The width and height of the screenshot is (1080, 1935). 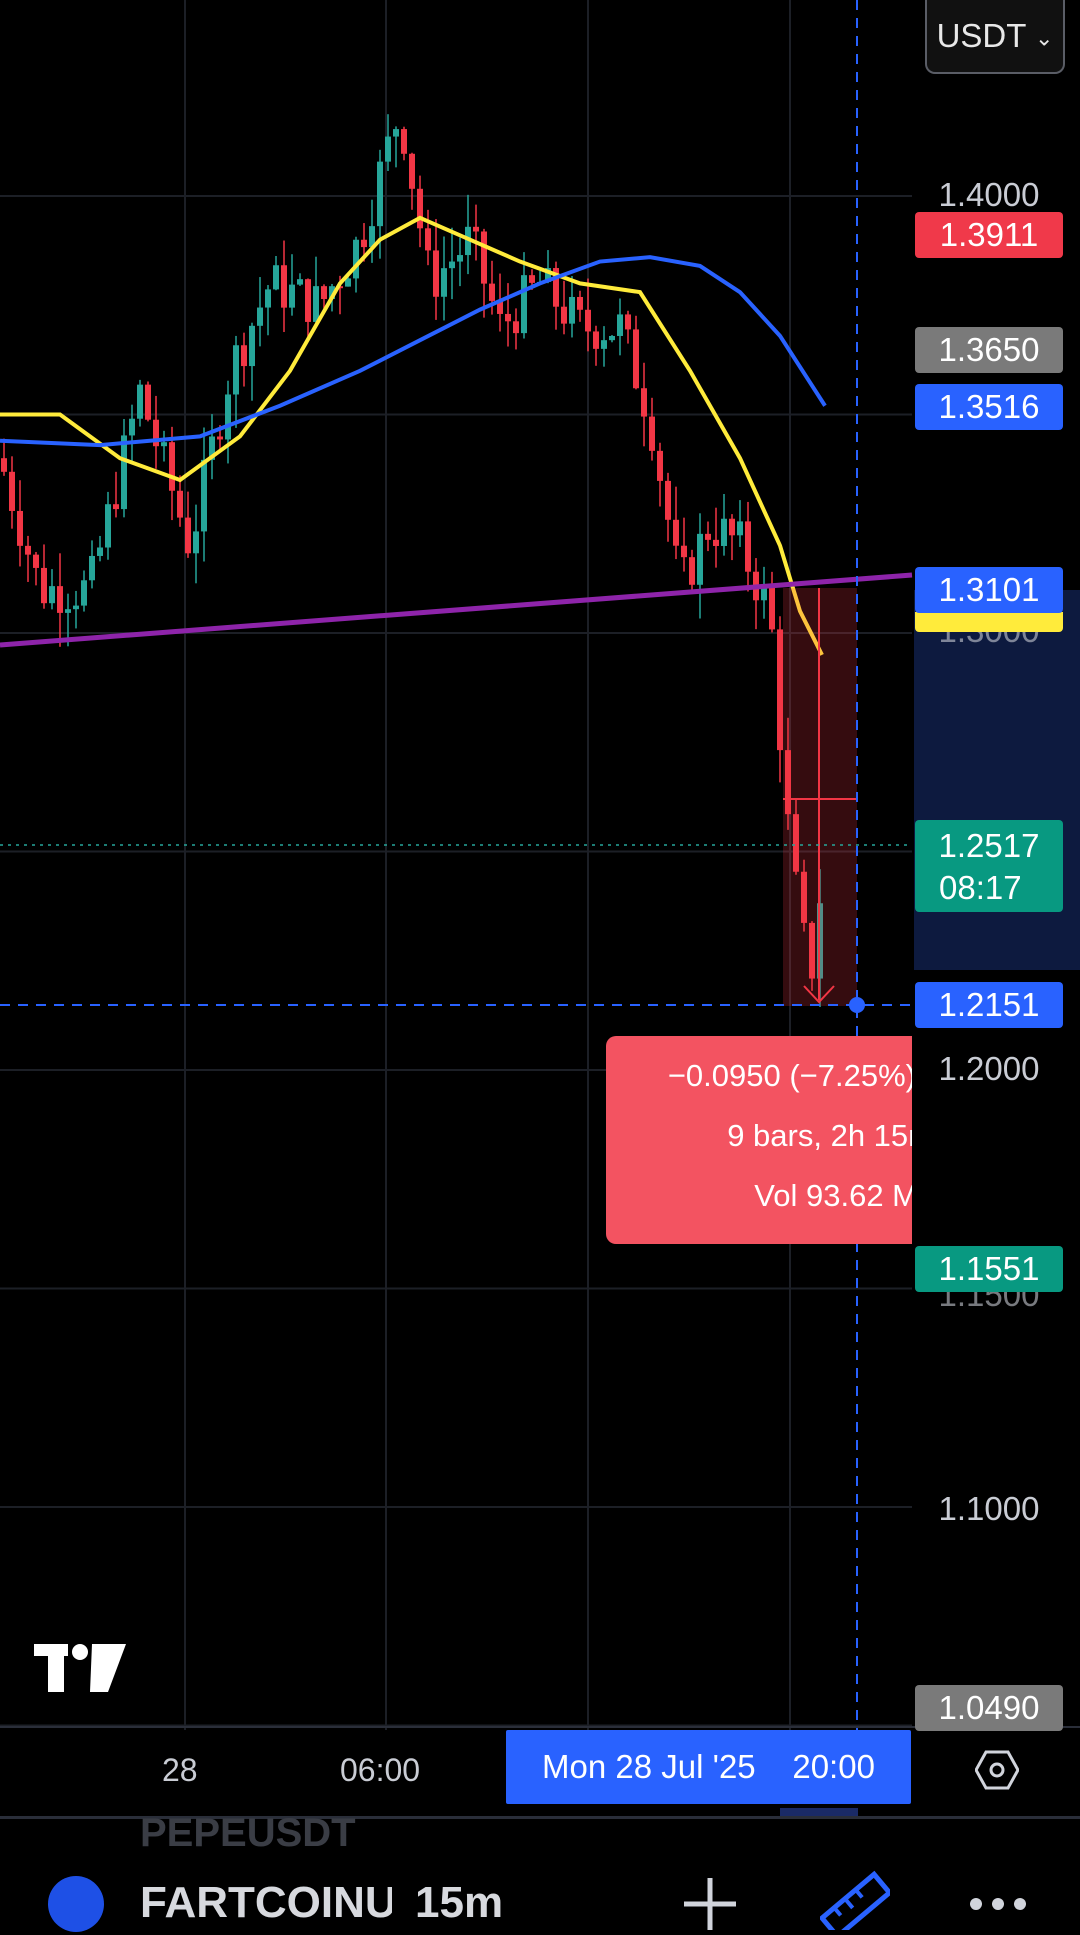 What do you see at coordinates (833, 1766) in the screenshot?
I see `crosshair-time: 20:00` at bounding box center [833, 1766].